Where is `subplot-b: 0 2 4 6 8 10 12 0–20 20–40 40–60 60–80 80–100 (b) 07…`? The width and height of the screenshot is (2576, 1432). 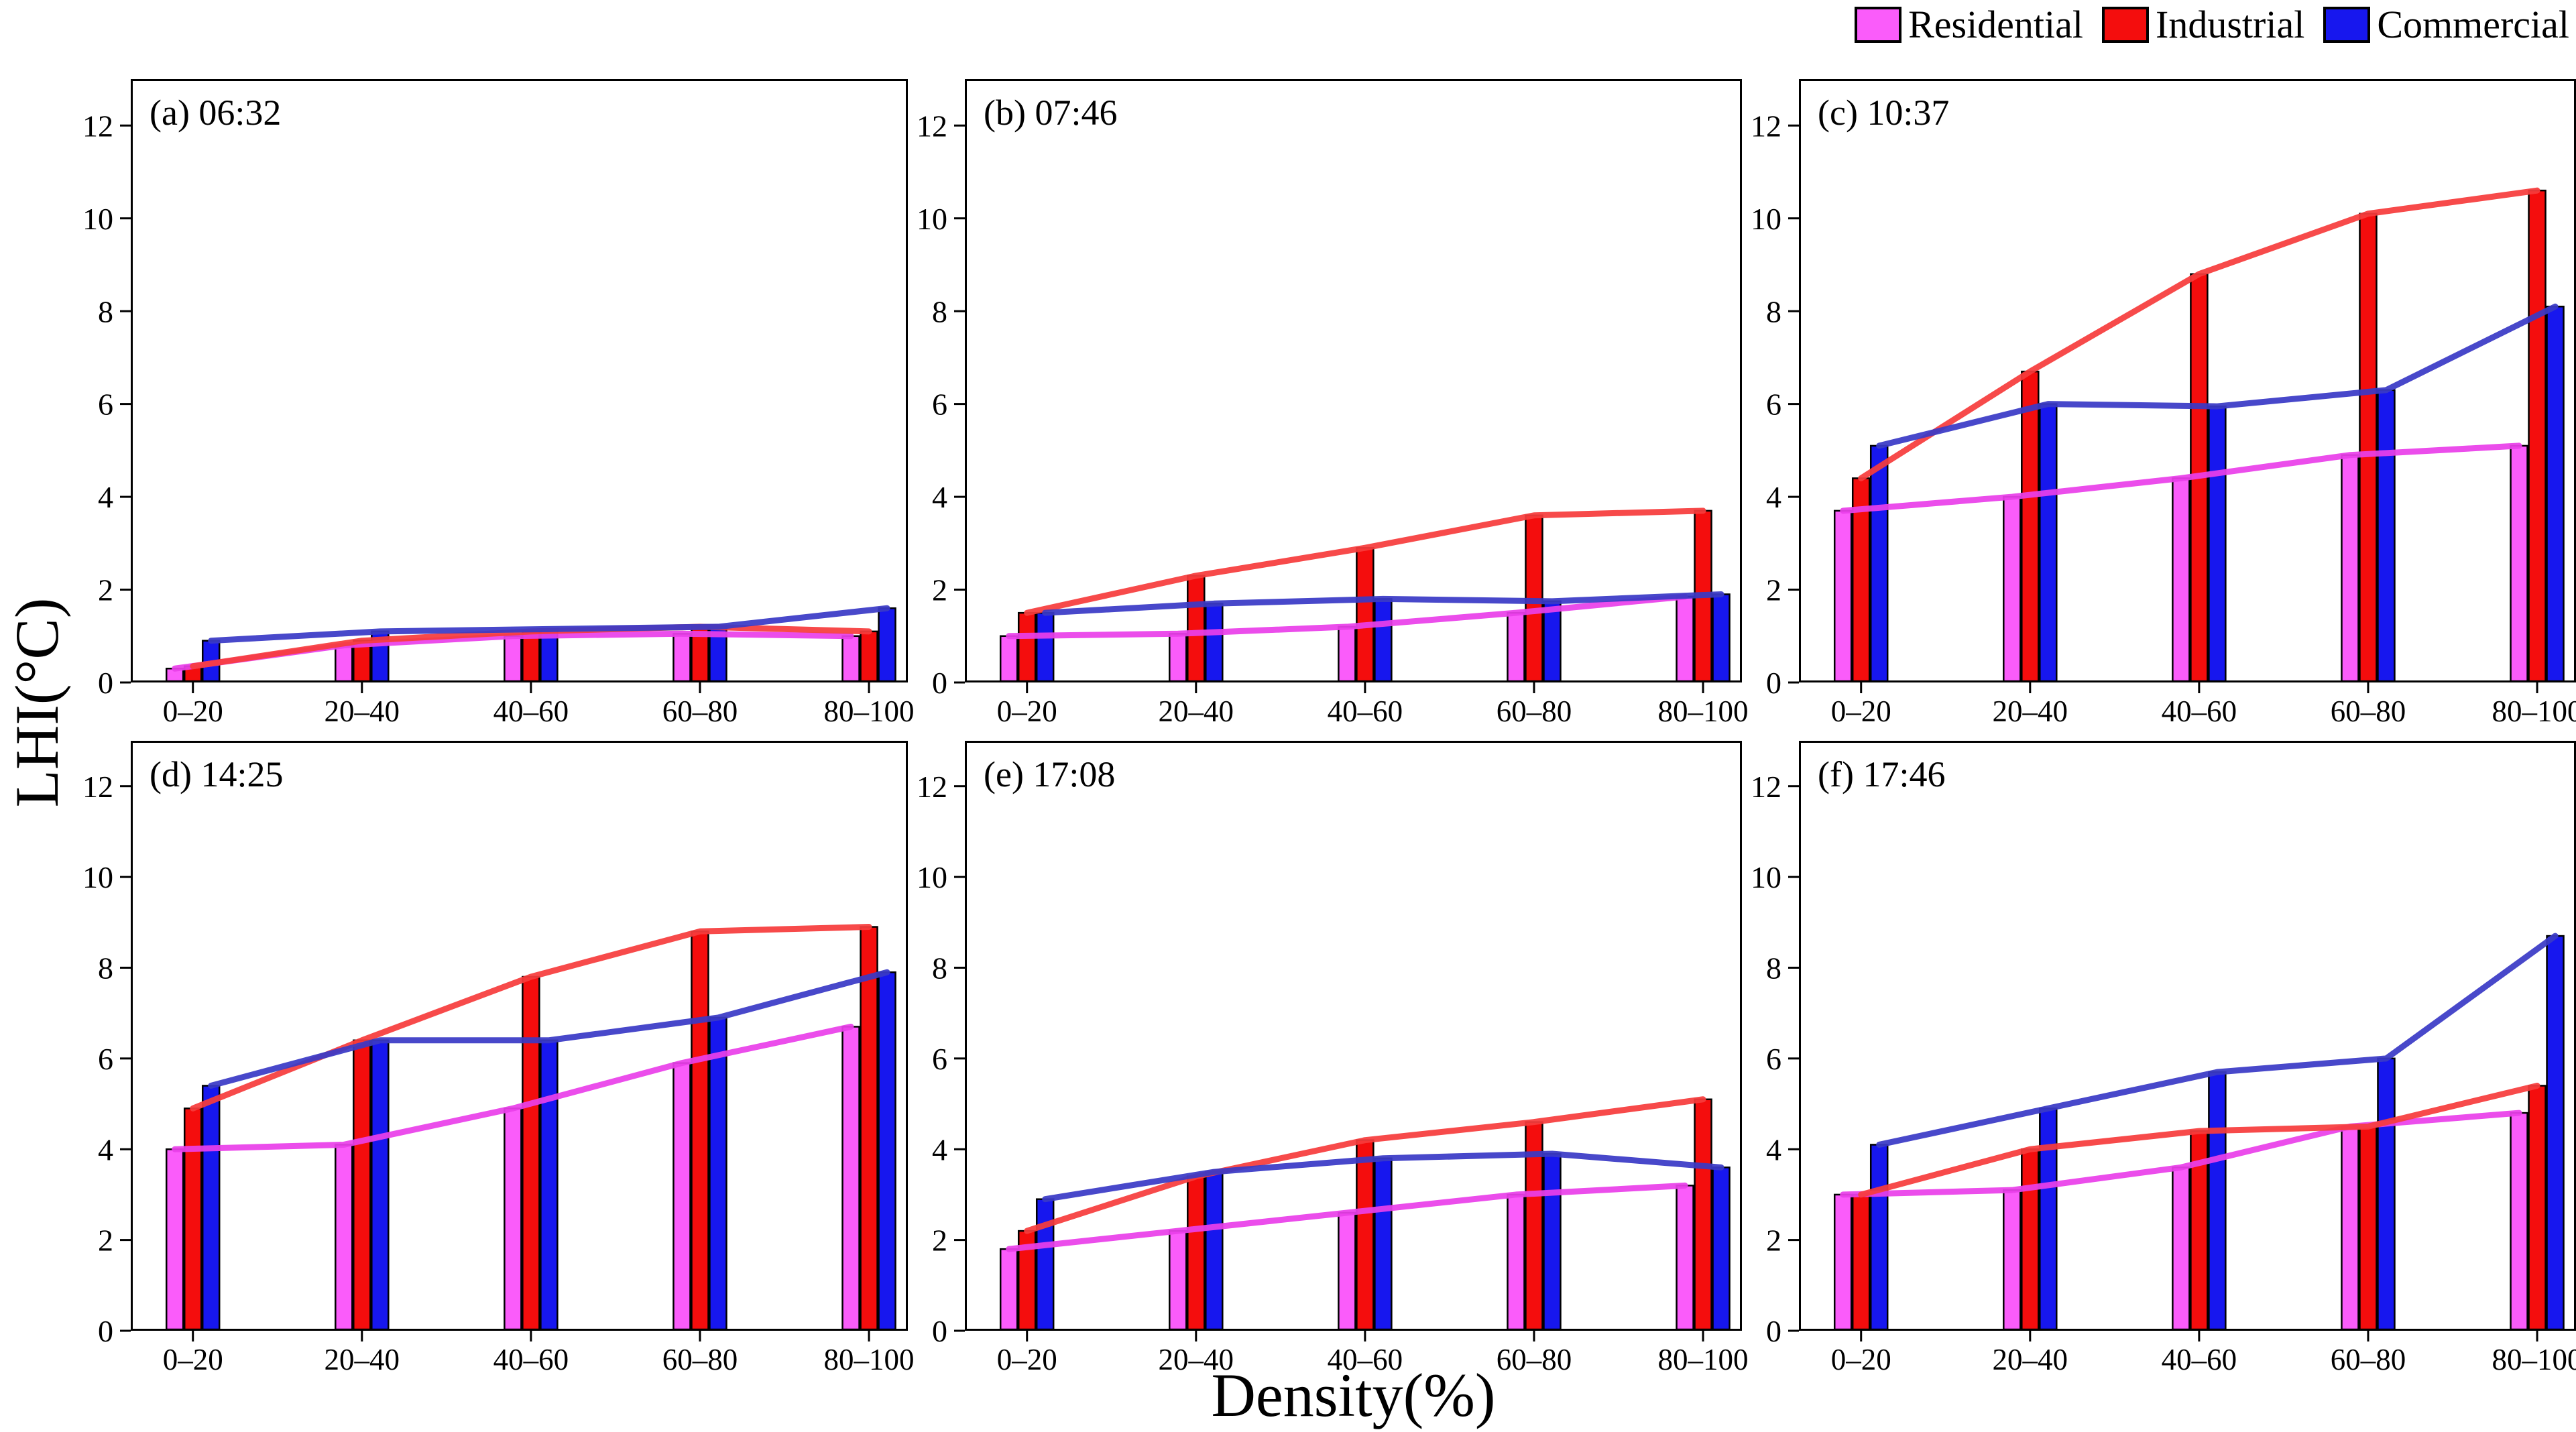
subplot-b: 0 2 4 6 8 10 12 0–20 20–40 40–60 60–80 80–100 (b) 07… is located at coordinates (1333, 403).